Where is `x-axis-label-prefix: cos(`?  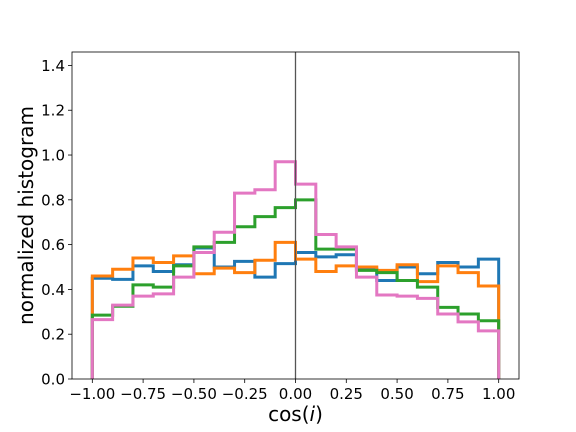
x-axis-label-prefix: cos( is located at coordinates (288, 414).